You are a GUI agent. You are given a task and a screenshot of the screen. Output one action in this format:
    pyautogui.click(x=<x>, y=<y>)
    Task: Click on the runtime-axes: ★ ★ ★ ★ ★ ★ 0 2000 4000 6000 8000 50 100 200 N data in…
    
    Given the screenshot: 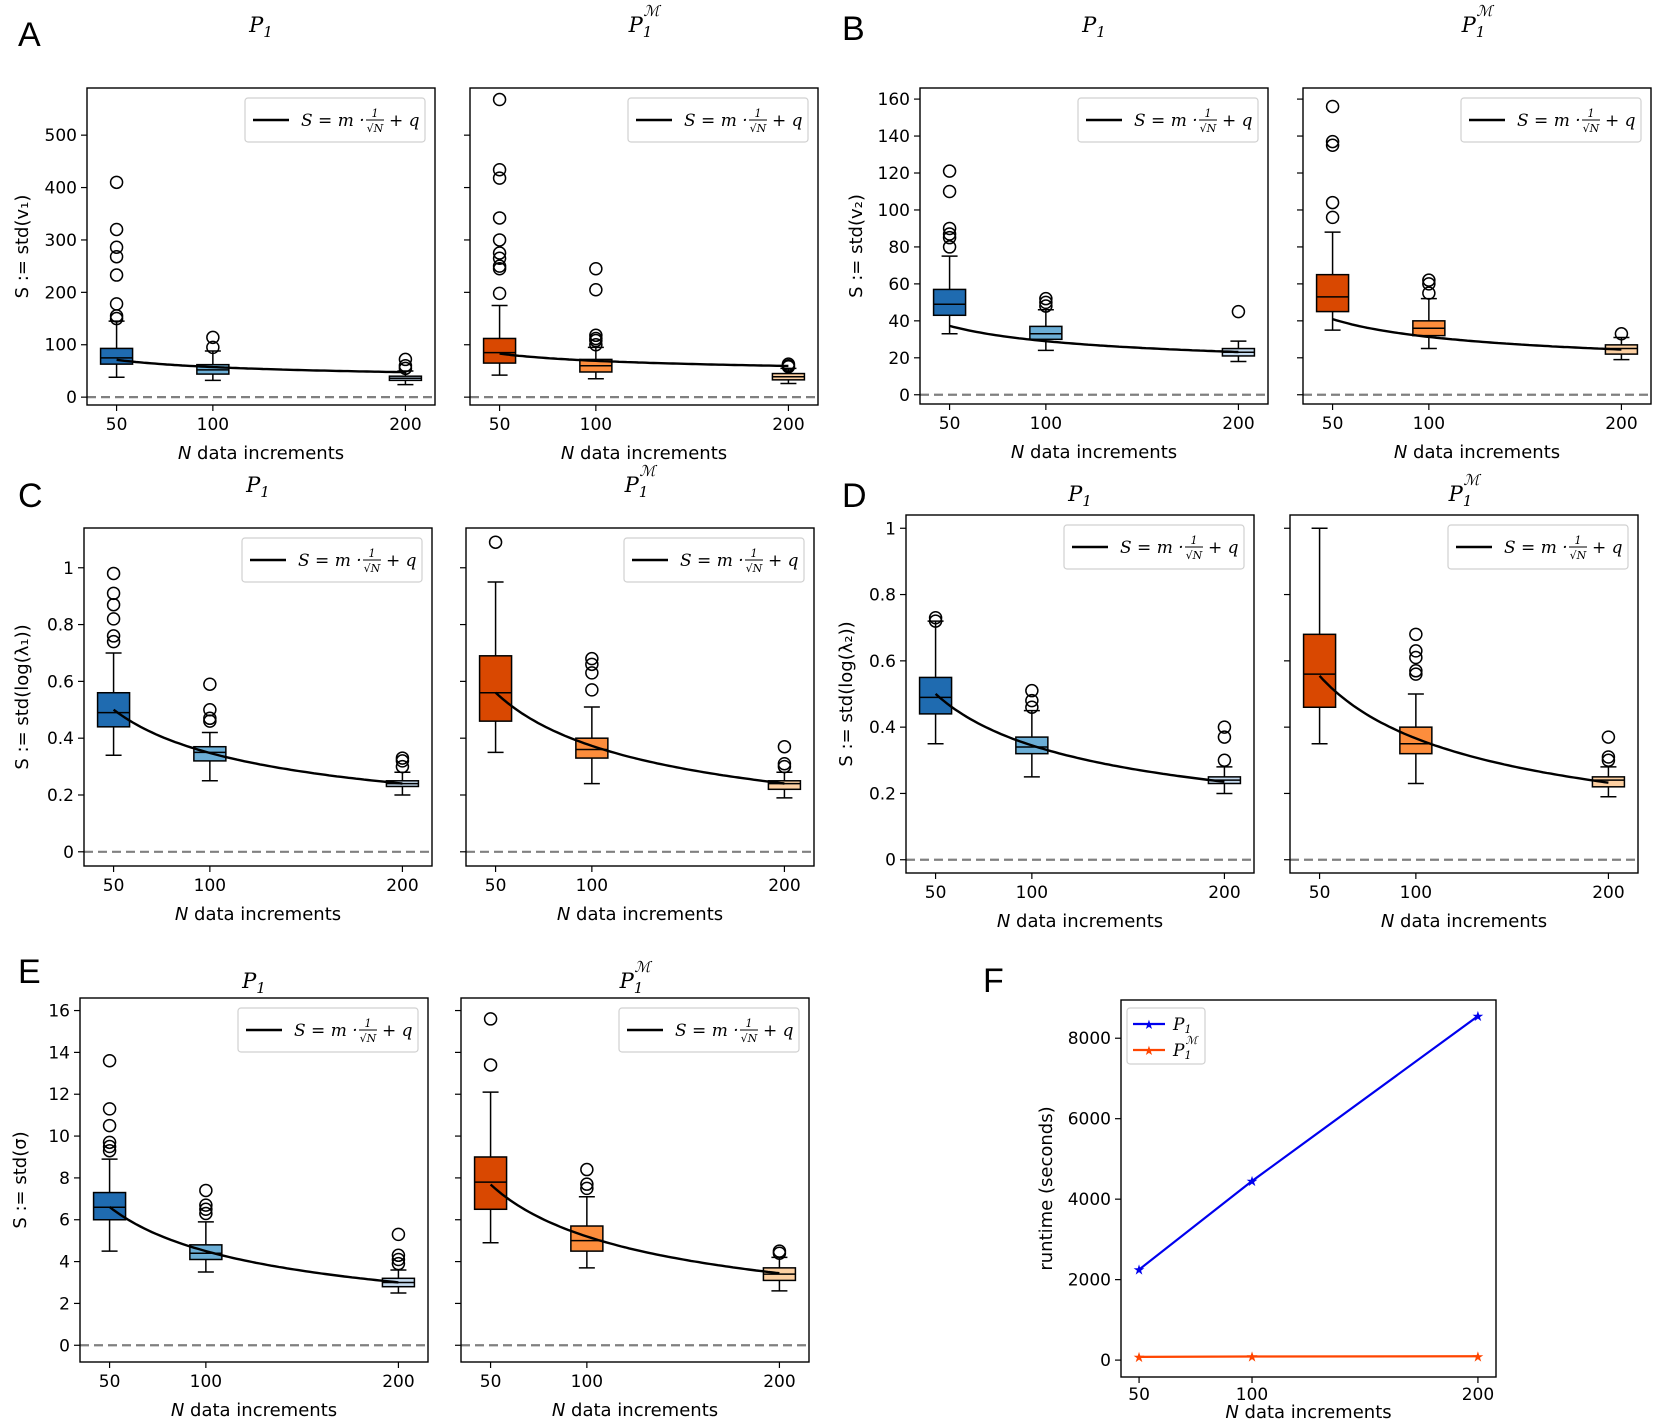 What is the action you would take?
    pyautogui.click(x=1266, y=1210)
    